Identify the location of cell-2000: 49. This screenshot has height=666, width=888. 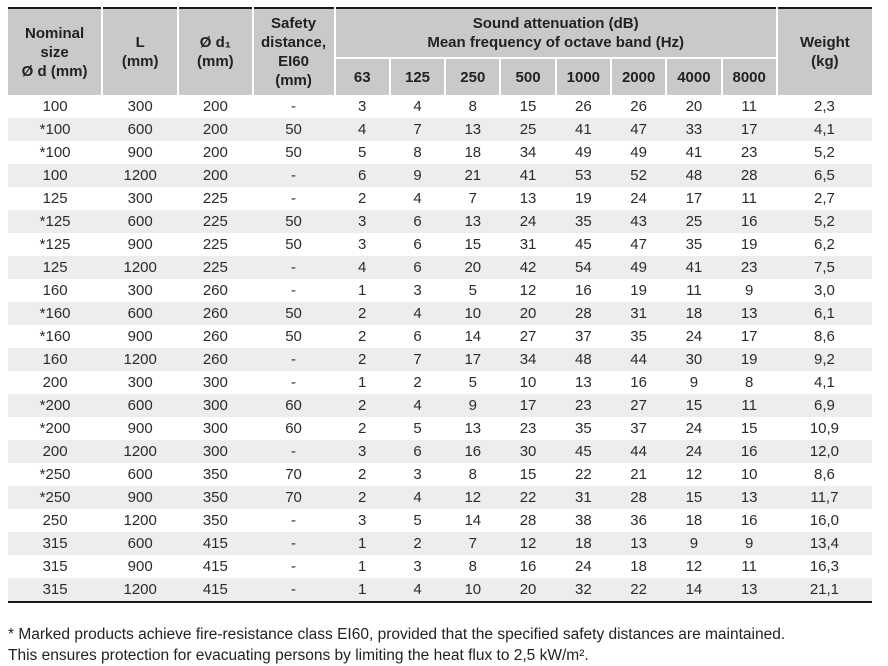
(638, 152).